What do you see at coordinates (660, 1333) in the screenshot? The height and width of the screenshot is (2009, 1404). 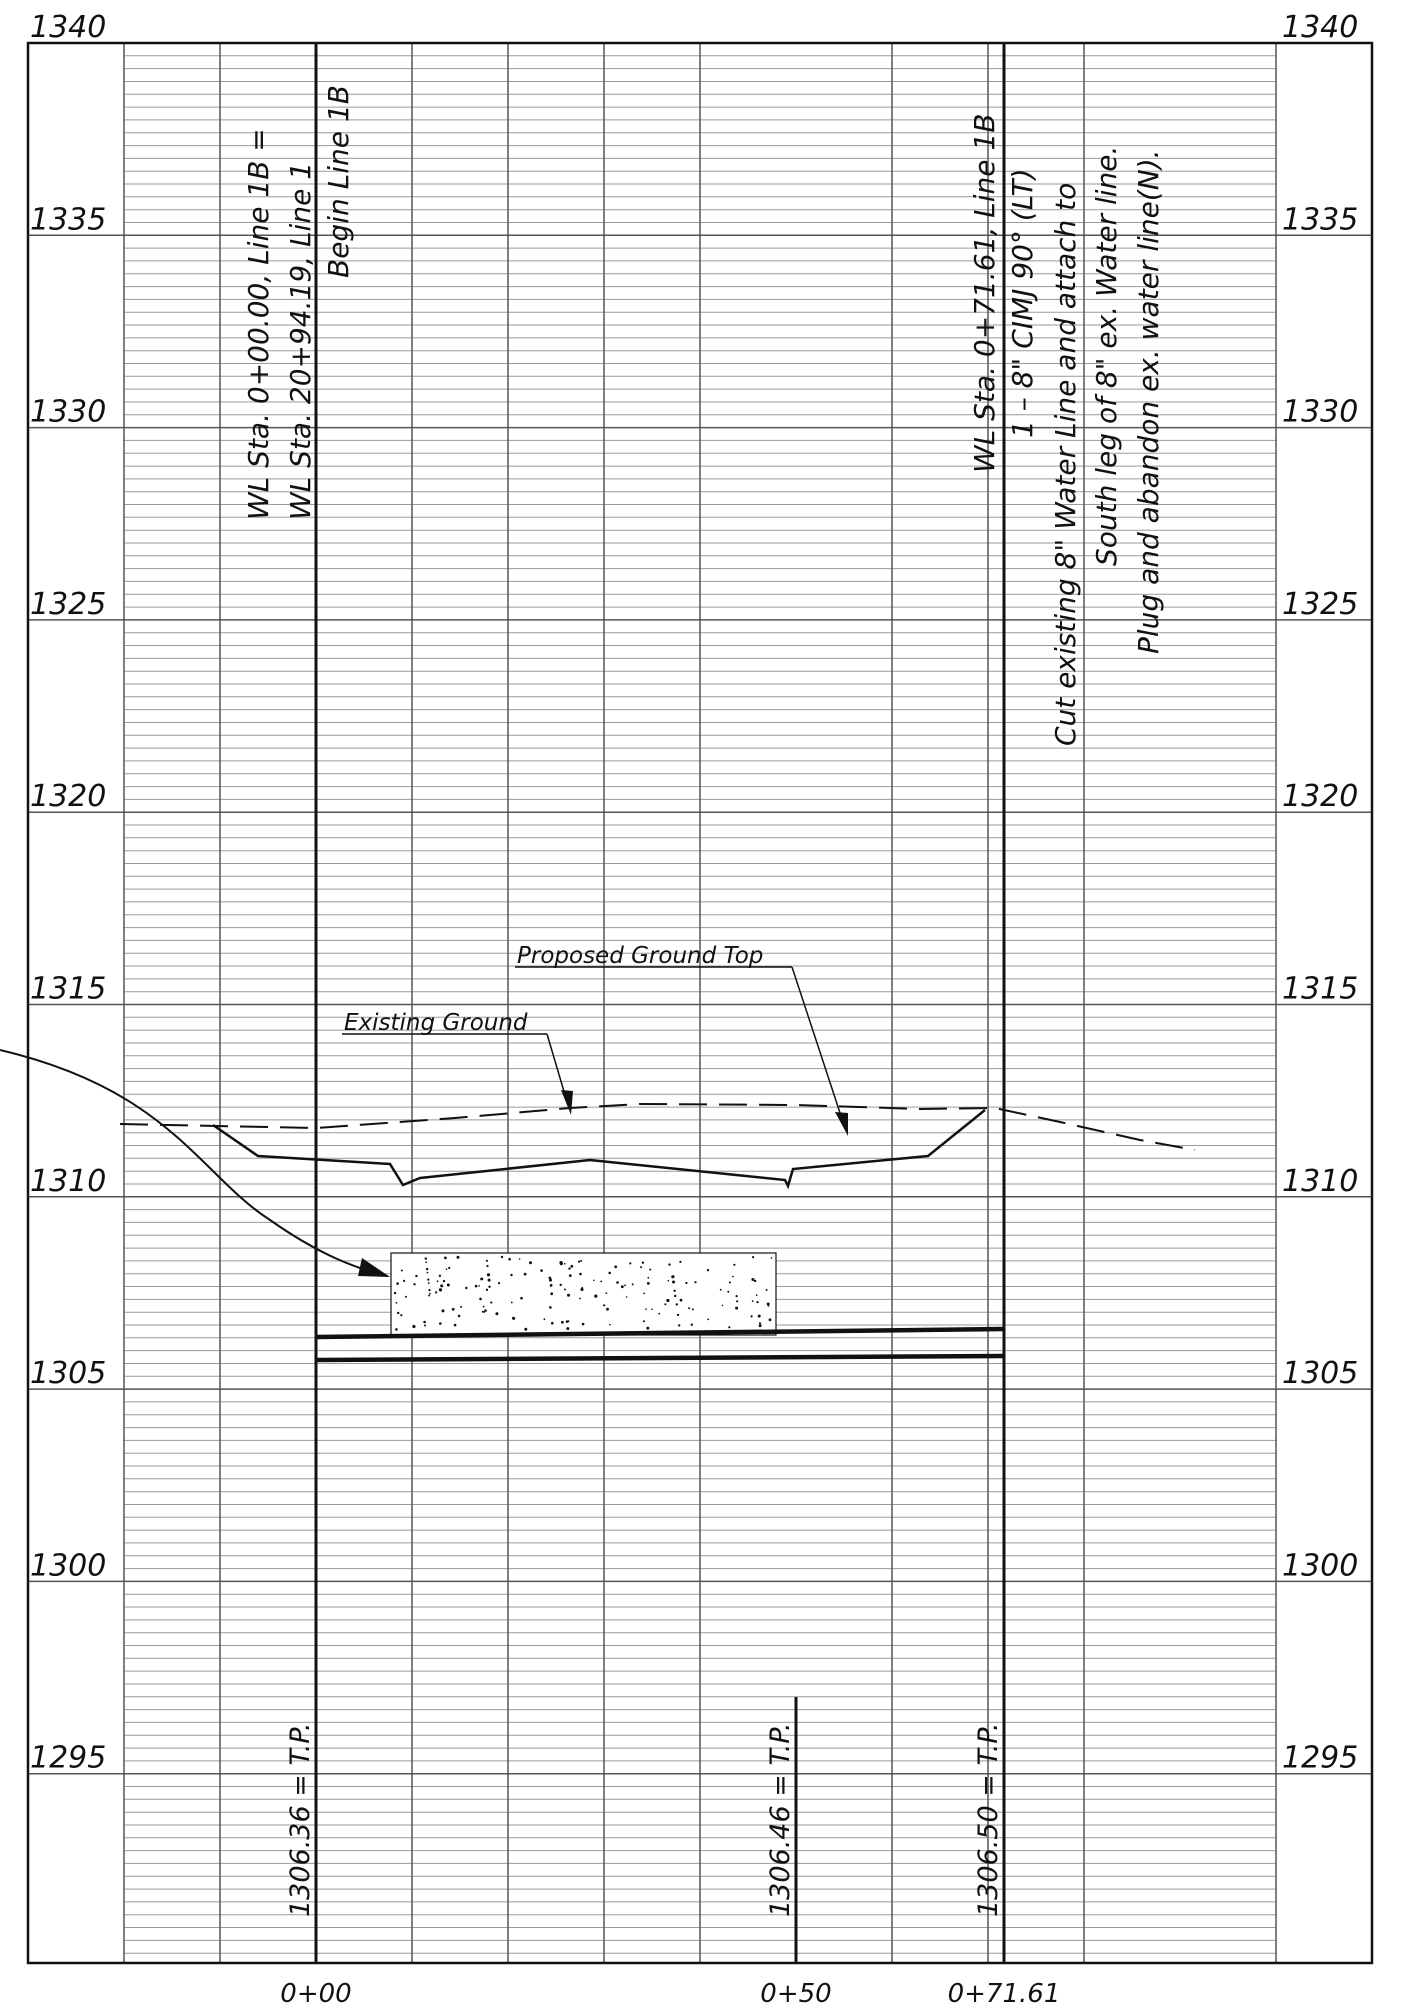 I see `pipe-top-line` at bounding box center [660, 1333].